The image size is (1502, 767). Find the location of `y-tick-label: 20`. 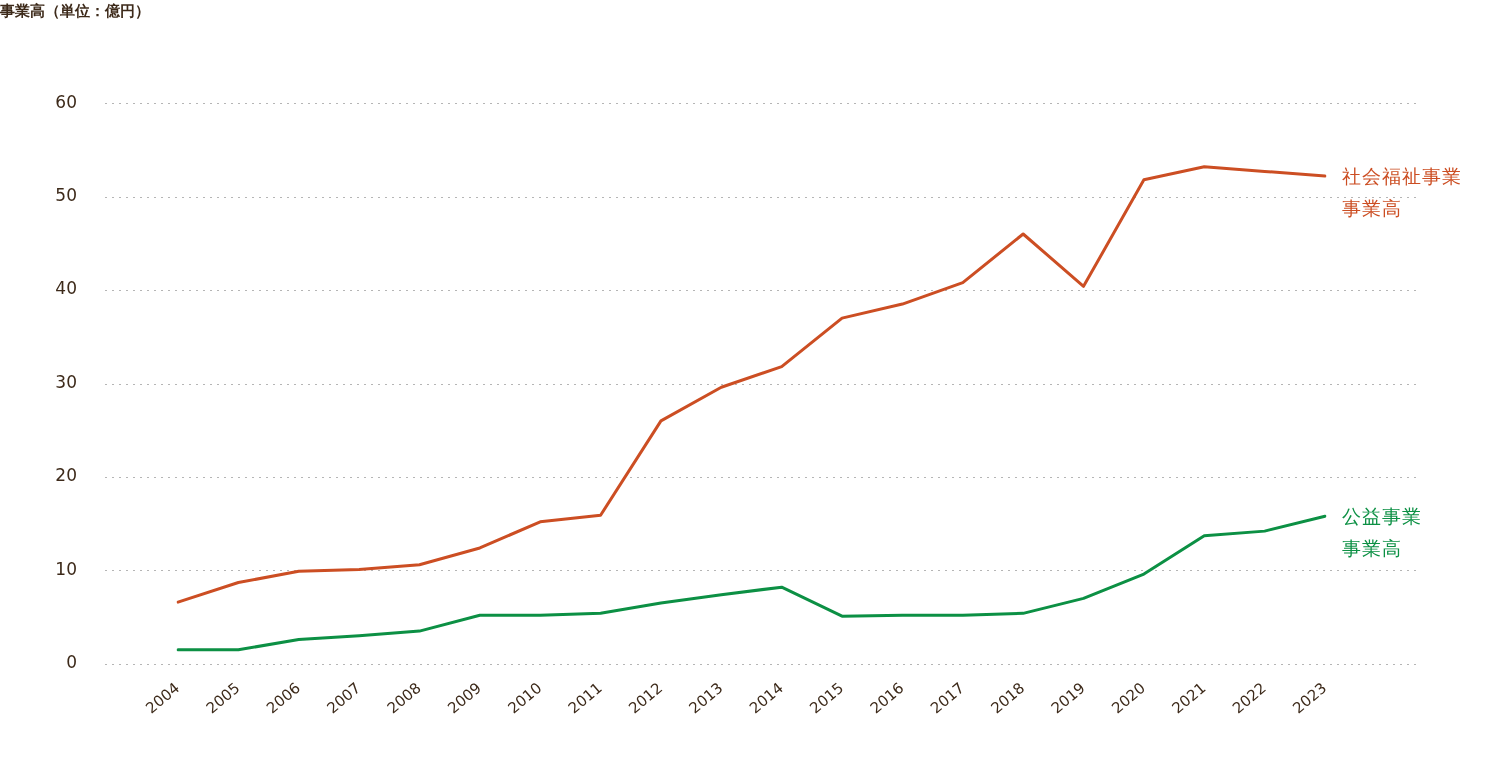

y-tick-label: 20 is located at coordinates (66, 475).